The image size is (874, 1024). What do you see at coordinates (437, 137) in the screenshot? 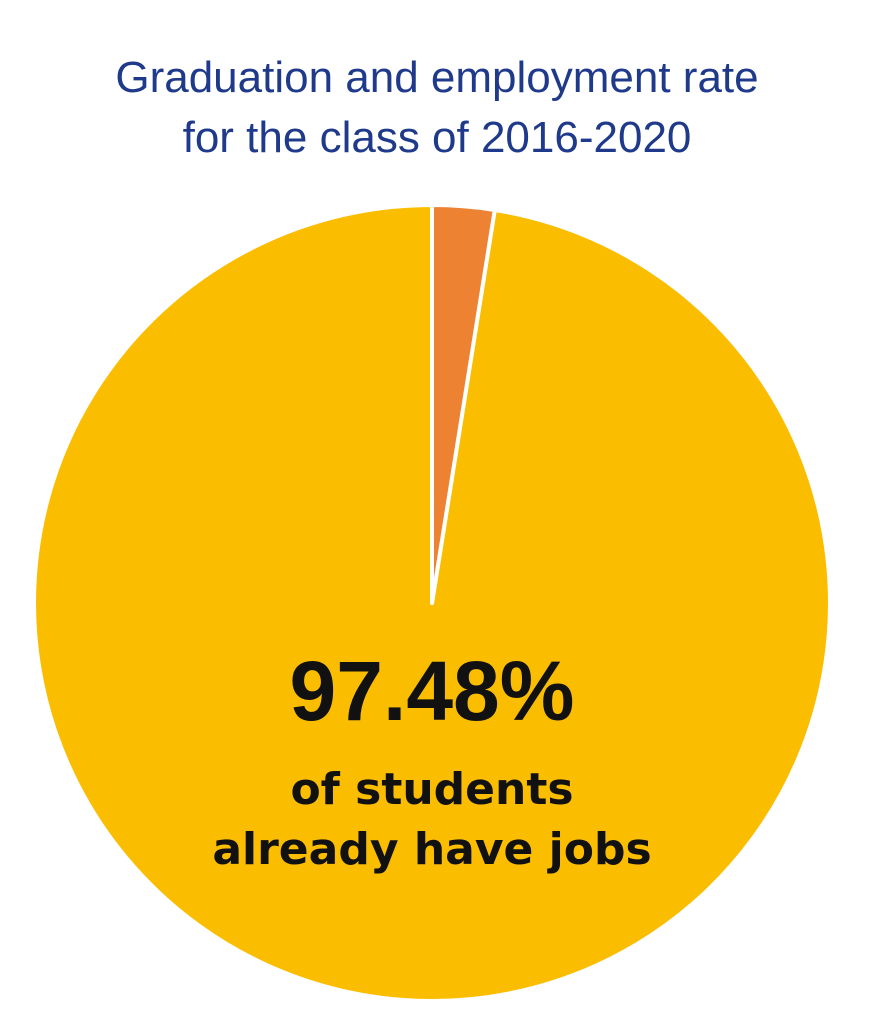
I see `chart-title-line-2: for the class of 2016-2020` at bounding box center [437, 137].